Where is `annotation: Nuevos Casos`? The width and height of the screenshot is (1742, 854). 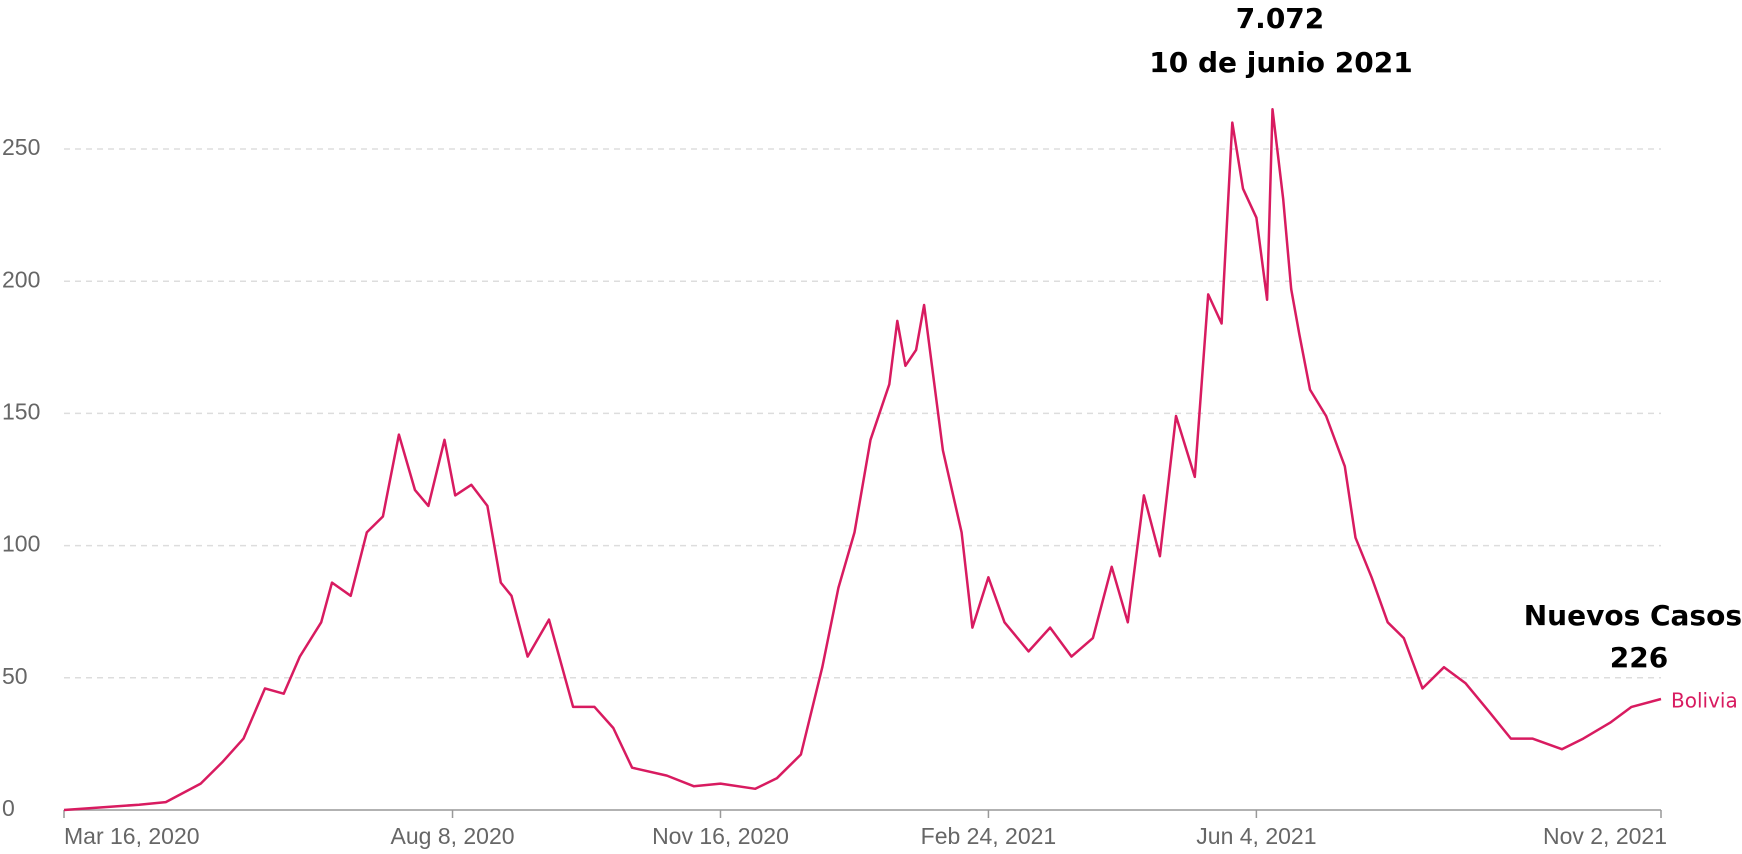
annotation: Nuevos Casos is located at coordinates (1633, 615).